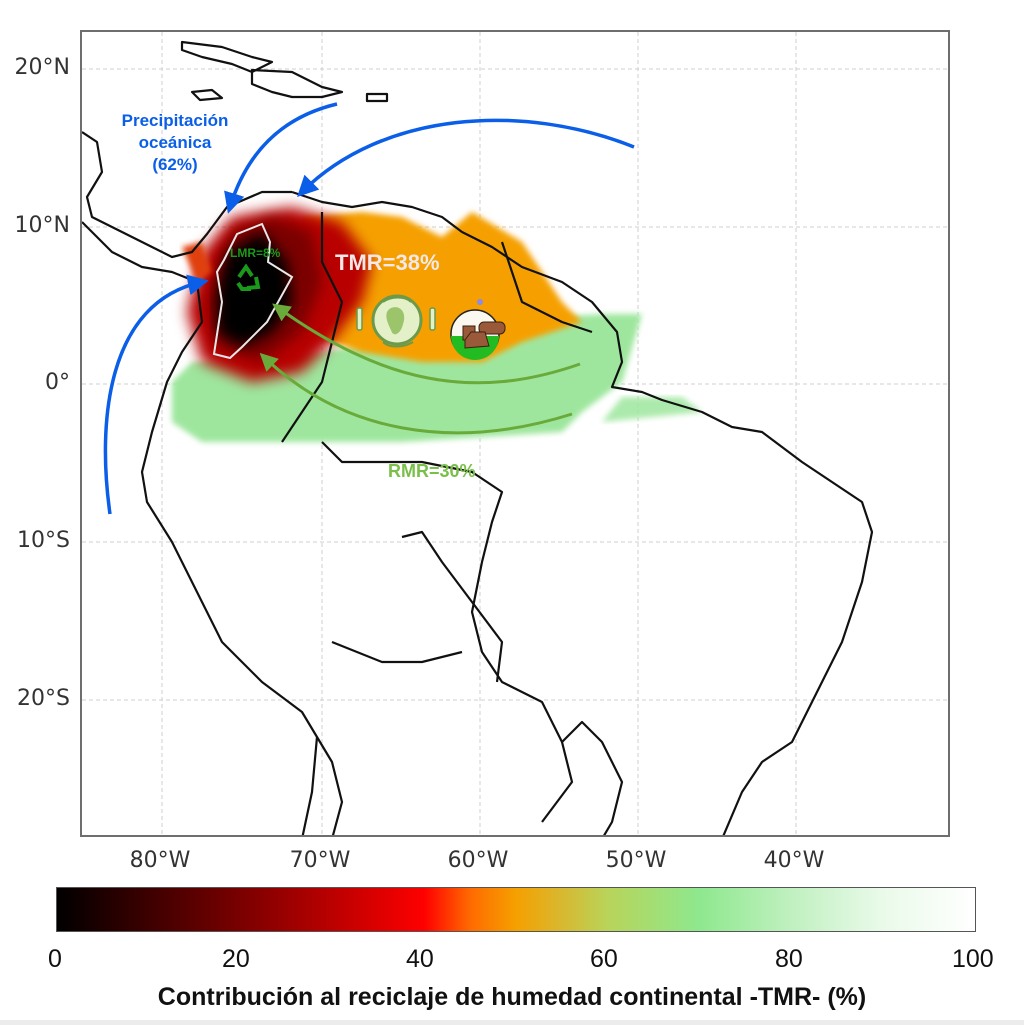 This screenshot has width=1024, height=1025. I want to click on deforestation-icon, so click(478, 329).